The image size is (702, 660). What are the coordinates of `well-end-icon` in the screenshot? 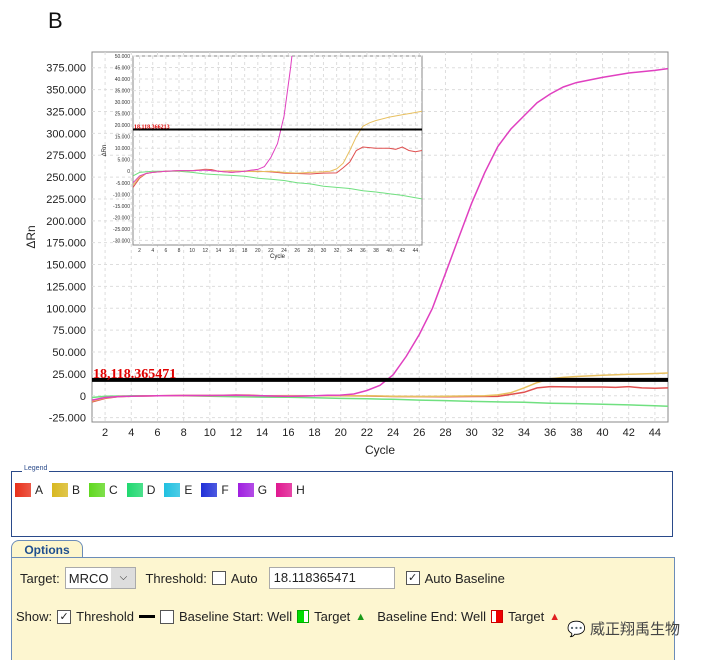 It's located at (497, 616).